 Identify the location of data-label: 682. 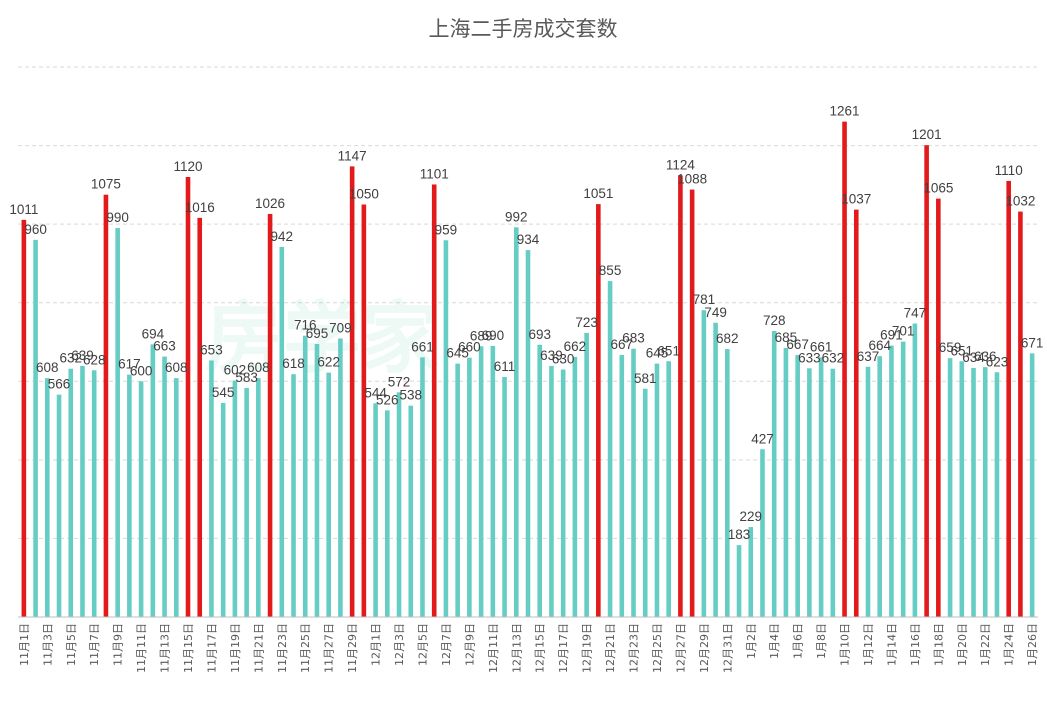
(727, 338).